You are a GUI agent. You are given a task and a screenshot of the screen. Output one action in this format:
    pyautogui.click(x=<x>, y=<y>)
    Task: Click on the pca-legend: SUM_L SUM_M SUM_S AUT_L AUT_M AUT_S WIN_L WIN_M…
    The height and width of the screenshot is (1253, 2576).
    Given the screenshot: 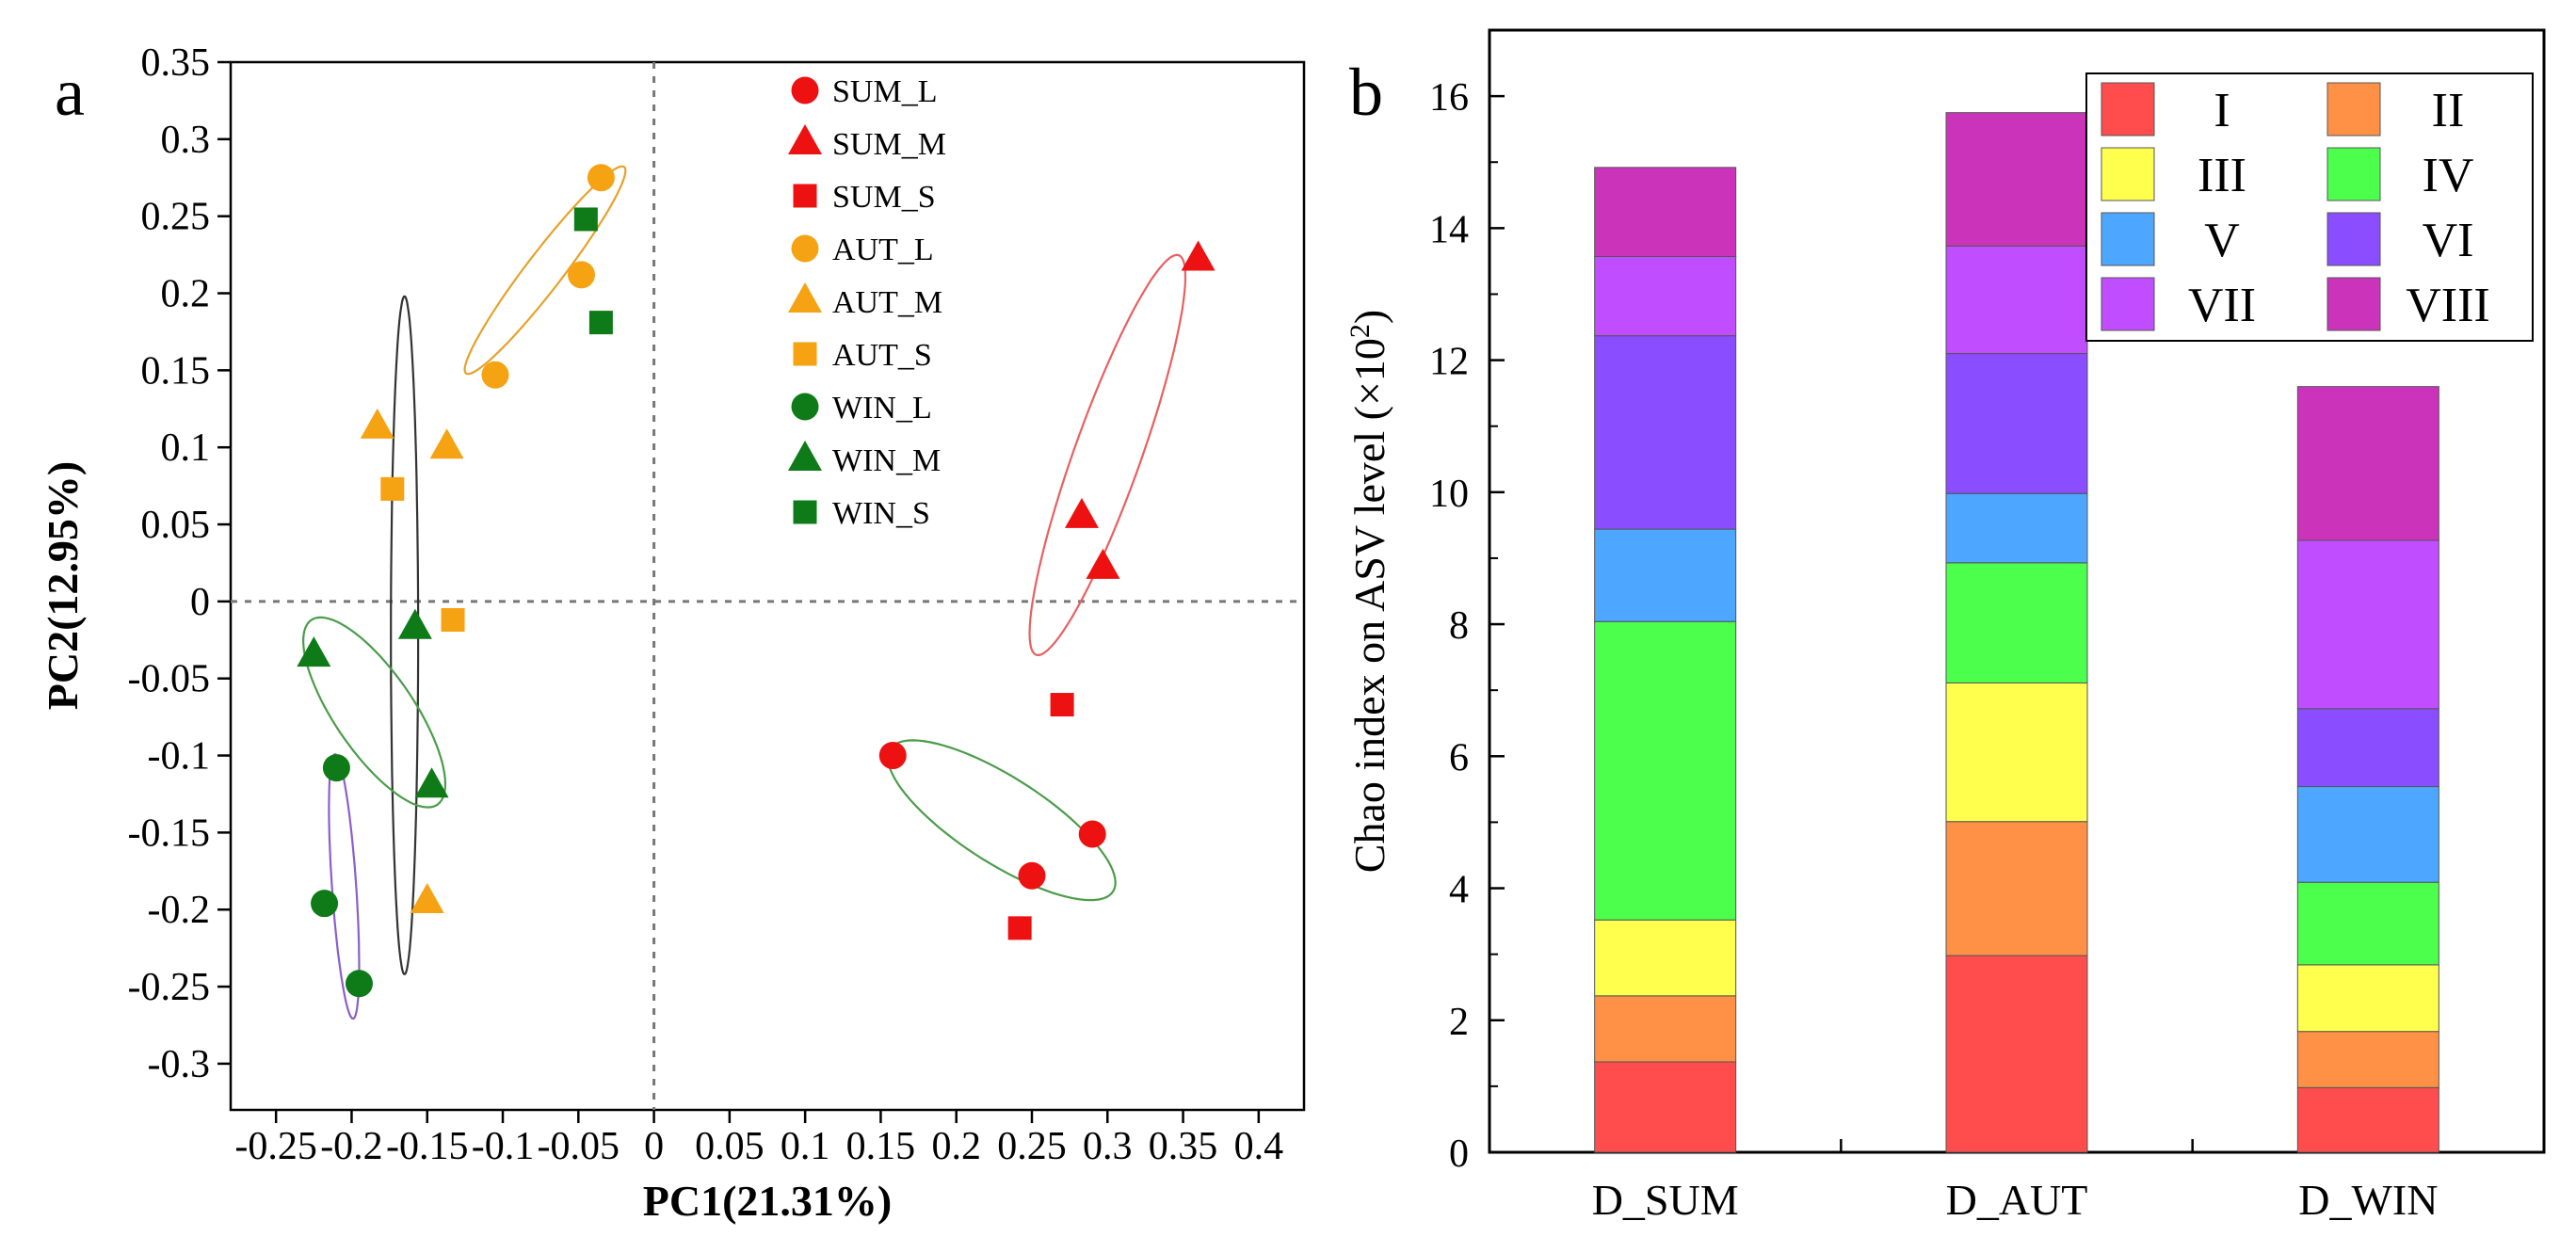 What is the action you would take?
    pyautogui.click(x=867, y=303)
    